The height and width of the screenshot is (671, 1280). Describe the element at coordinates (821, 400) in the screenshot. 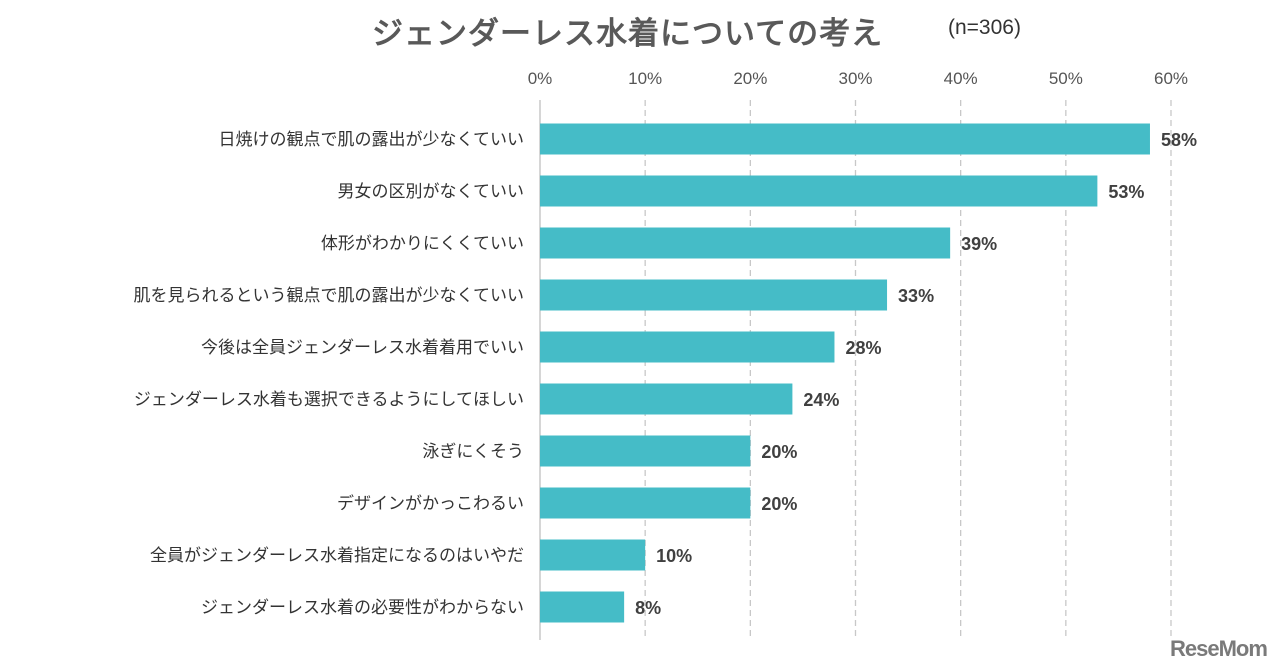

I see `data-label: 24%` at that location.